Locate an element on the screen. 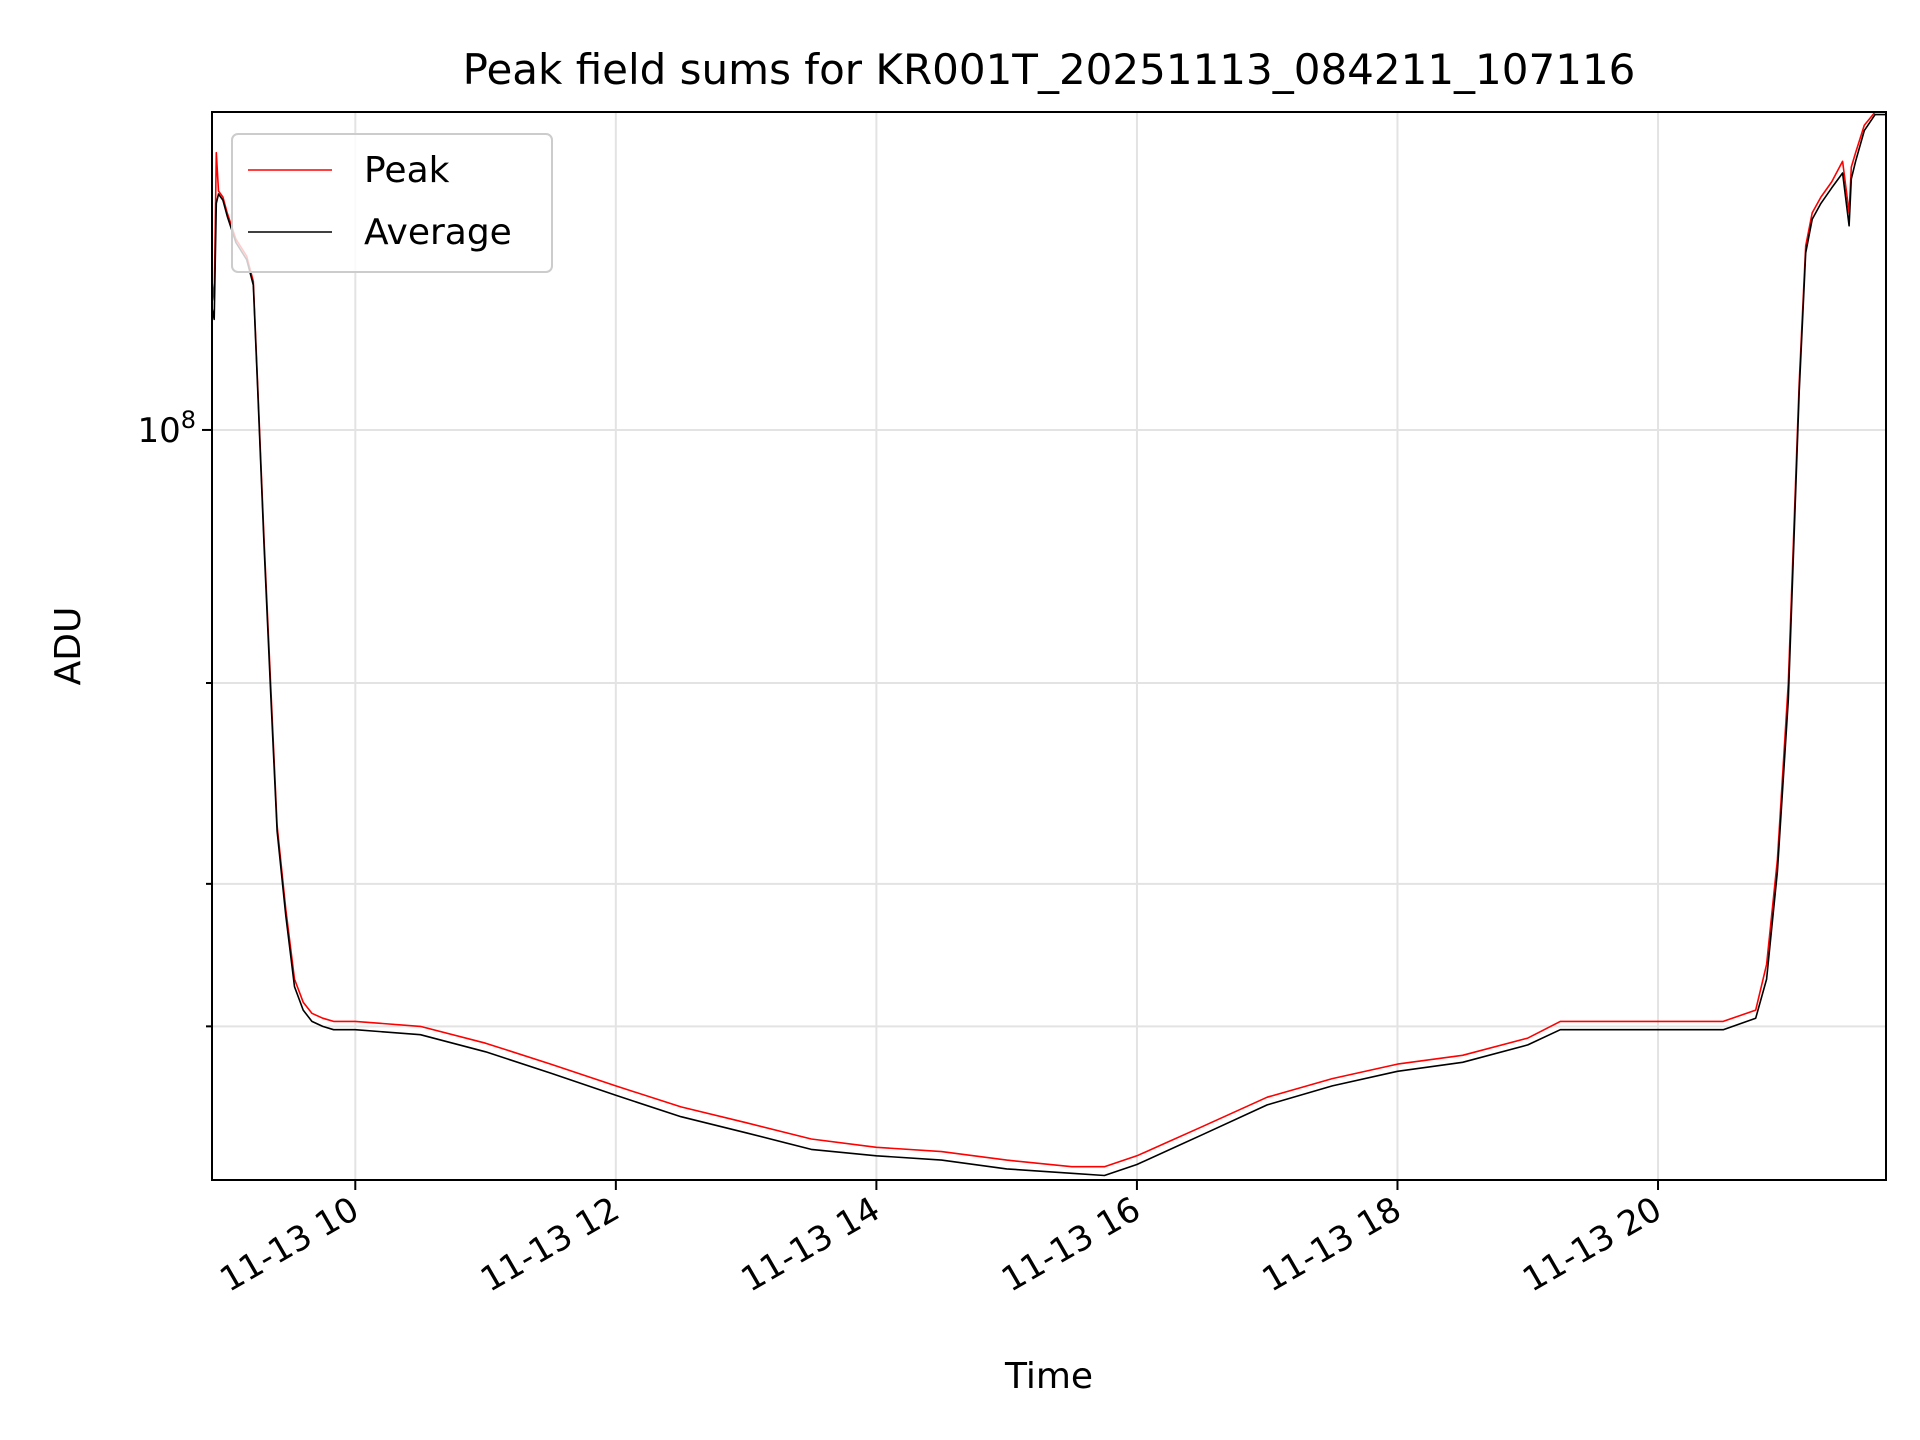  legend-label-average: Average is located at coordinates (438, 232).